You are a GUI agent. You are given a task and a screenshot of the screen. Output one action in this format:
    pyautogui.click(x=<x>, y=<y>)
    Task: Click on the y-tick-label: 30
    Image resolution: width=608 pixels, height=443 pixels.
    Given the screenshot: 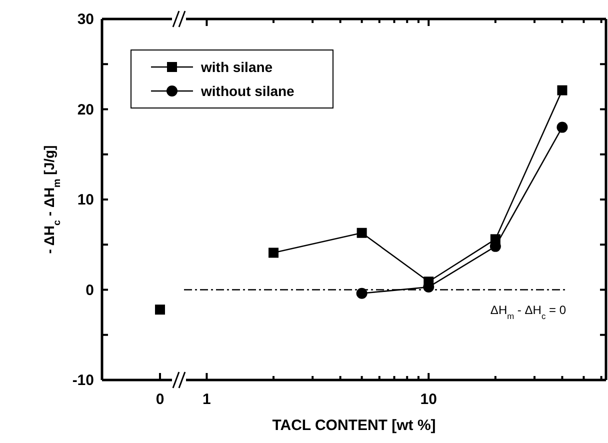 What is the action you would take?
    pyautogui.click(x=85, y=19)
    